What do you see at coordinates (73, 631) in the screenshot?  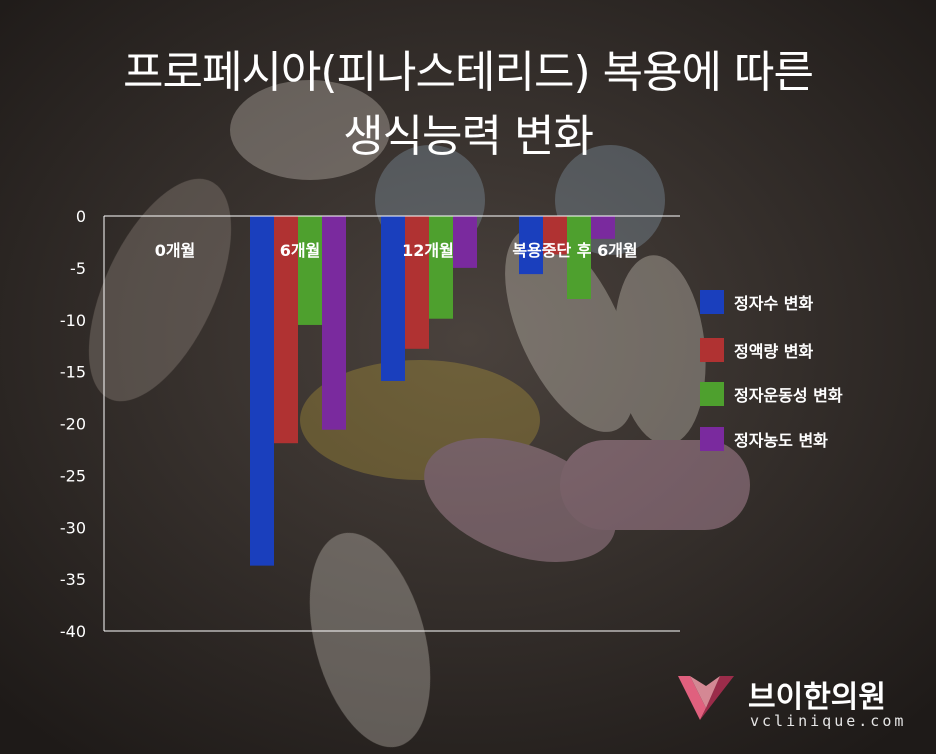 I see `y-tick-label-9: -40` at bounding box center [73, 631].